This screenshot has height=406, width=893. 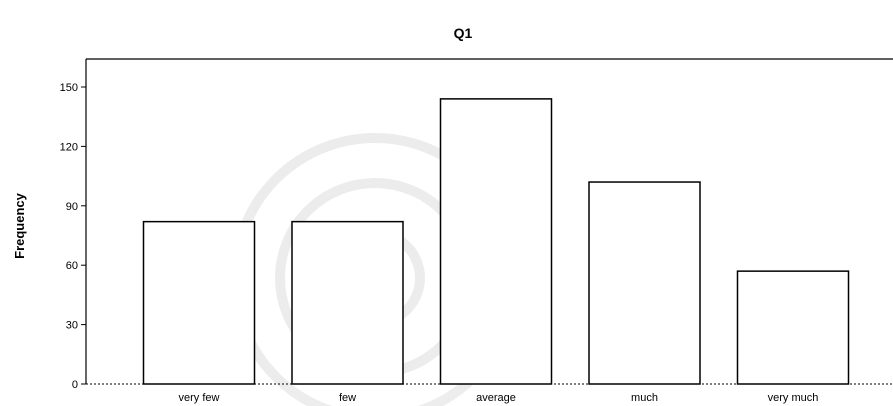 What do you see at coordinates (347, 302) in the screenshot?
I see `bar-few` at bounding box center [347, 302].